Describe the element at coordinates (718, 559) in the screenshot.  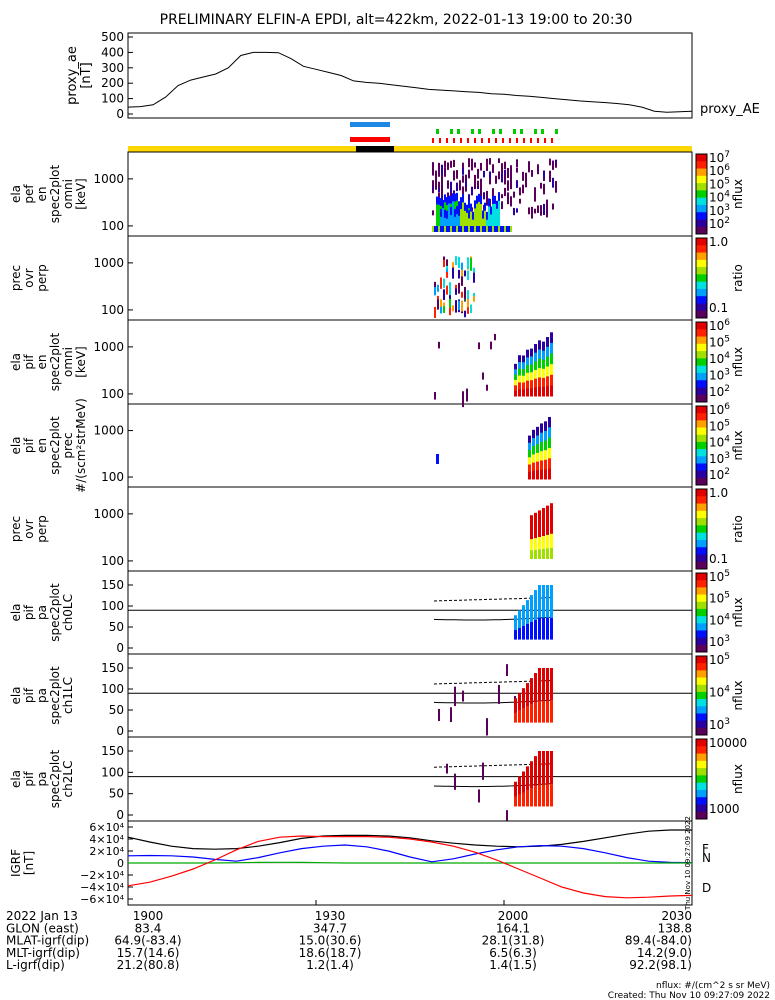
I see `prec-ratio-2-colorbar-tick: 0.1` at that location.